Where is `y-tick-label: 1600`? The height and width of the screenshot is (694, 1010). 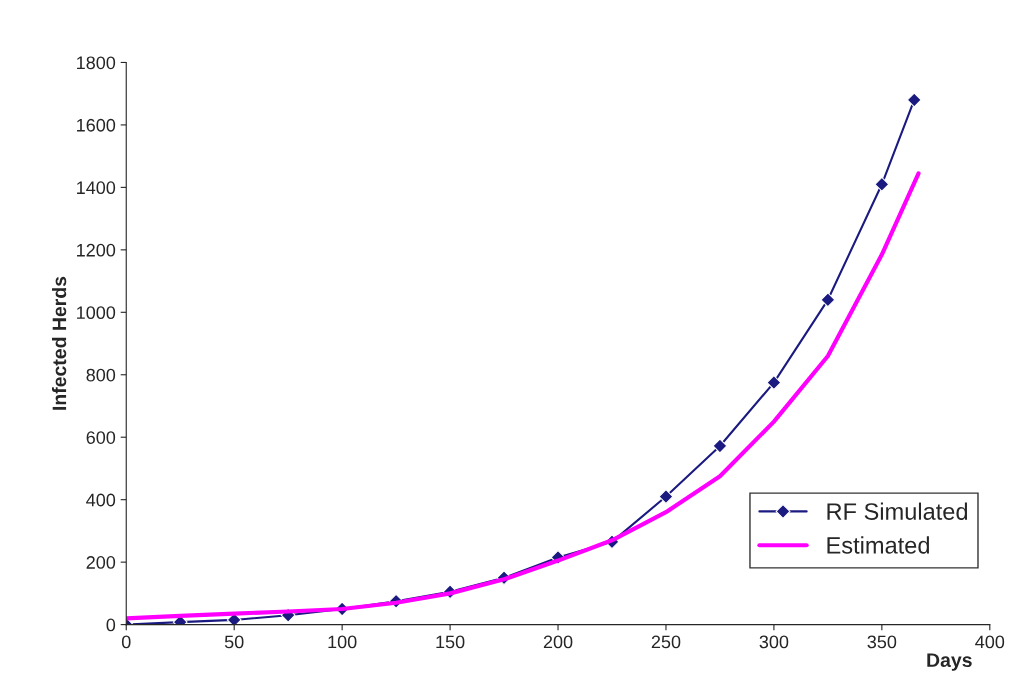
y-tick-label: 1600 is located at coordinates (96, 125).